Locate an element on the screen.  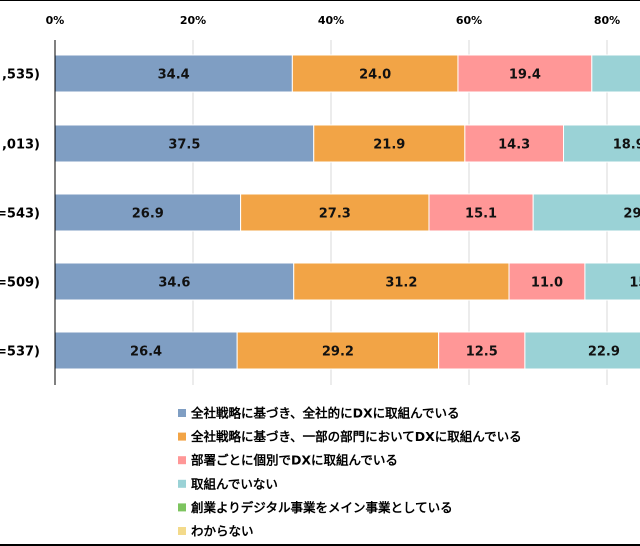
legend-label: 創業よりデジタル事業をメイン事業としている is located at coordinates (321, 507).